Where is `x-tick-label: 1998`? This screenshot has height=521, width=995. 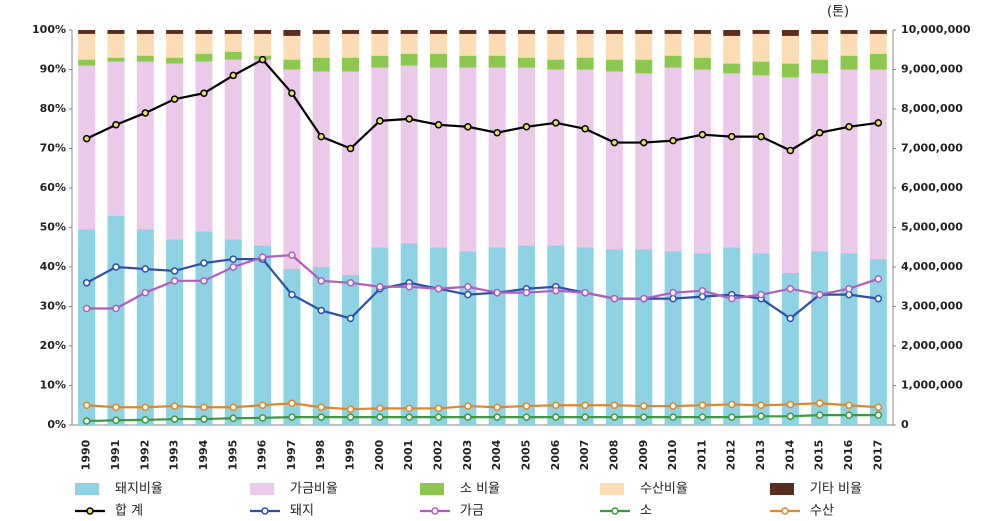 x-tick-label: 1998 is located at coordinates (320, 455).